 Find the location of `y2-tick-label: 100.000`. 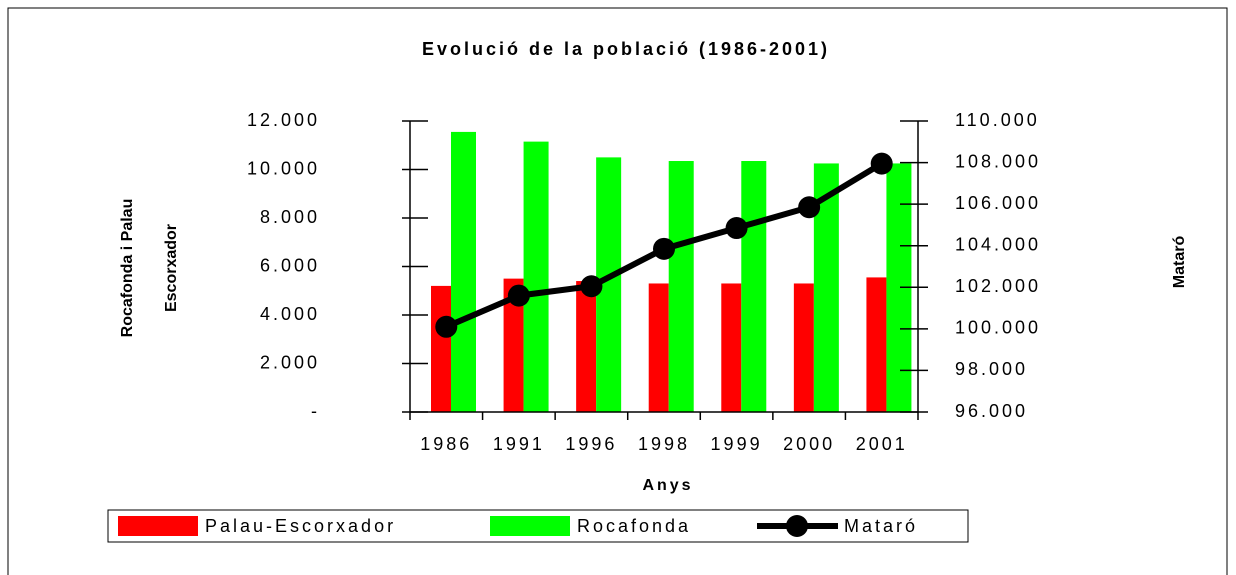

y2-tick-label: 100.000 is located at coordinates (998, 328).